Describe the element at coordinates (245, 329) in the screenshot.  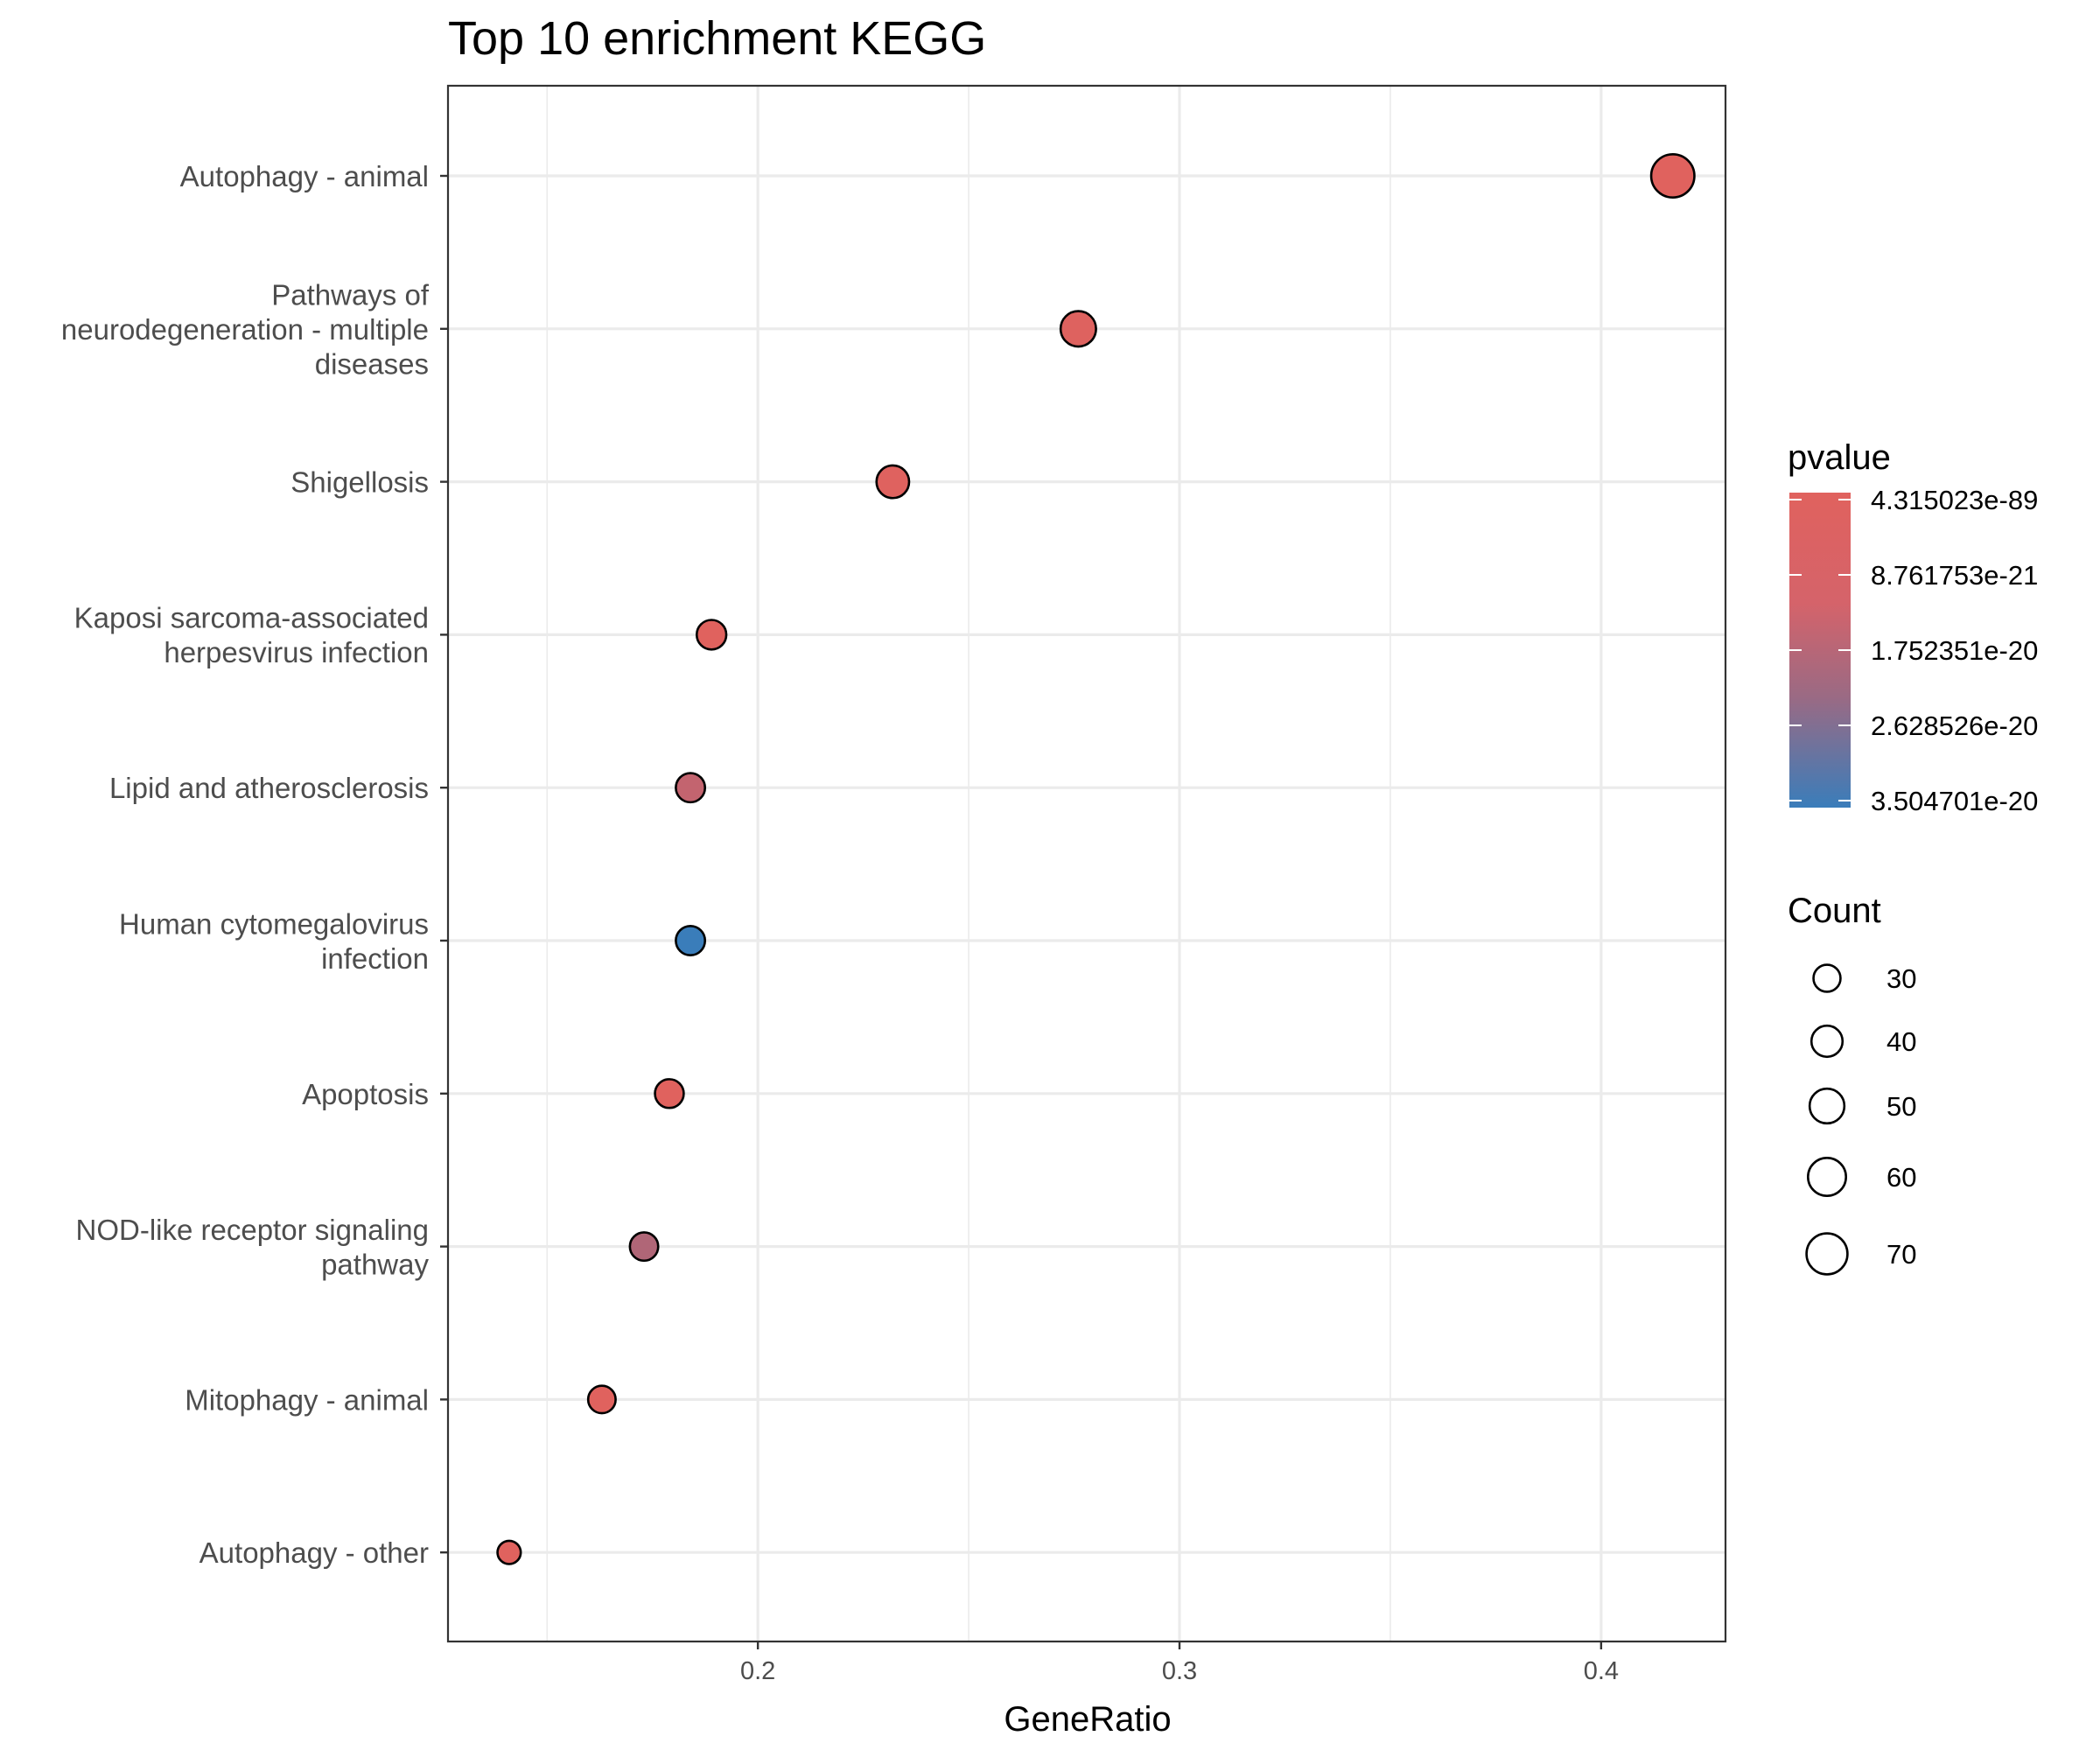
I see `y-tick-label: neurodegeneration - multiple` at that location.